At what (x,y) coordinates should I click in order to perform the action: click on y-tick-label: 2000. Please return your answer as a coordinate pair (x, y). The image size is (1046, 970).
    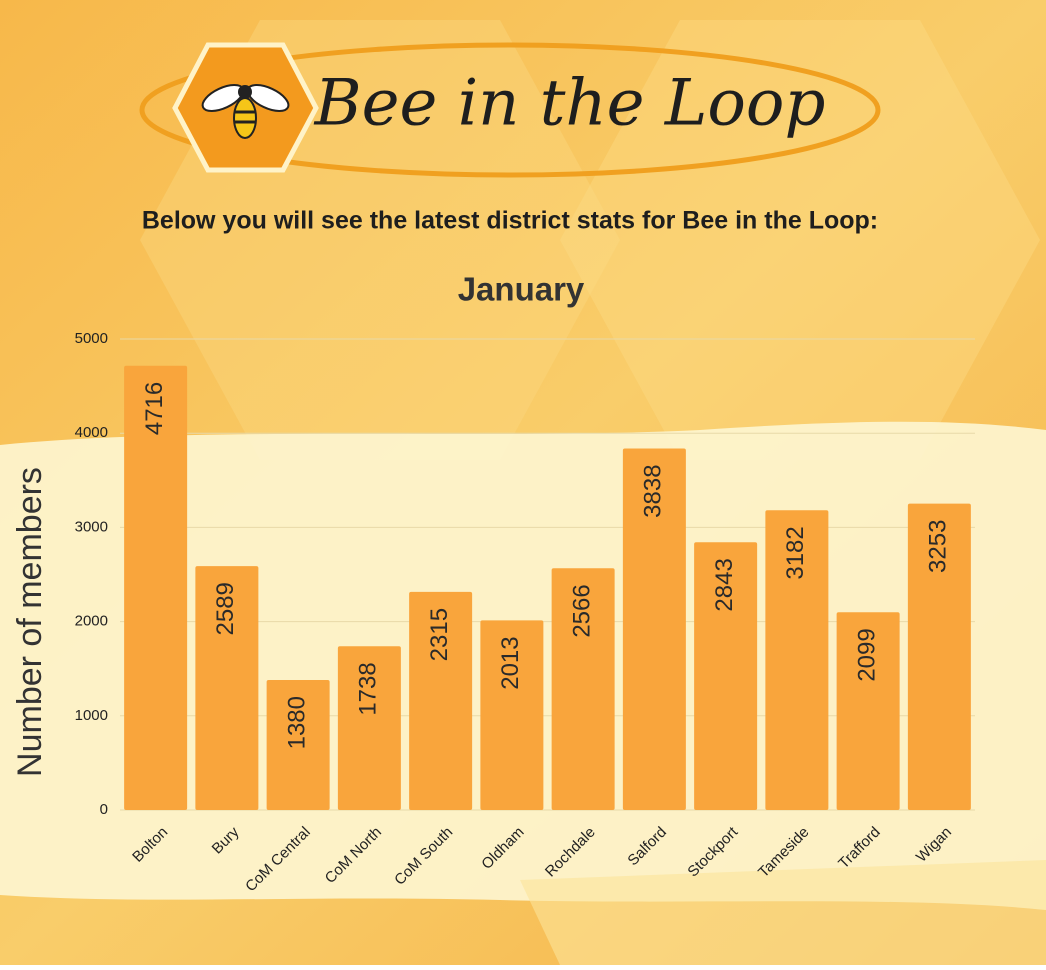
    Looking at the image, I should click on (91, 621).